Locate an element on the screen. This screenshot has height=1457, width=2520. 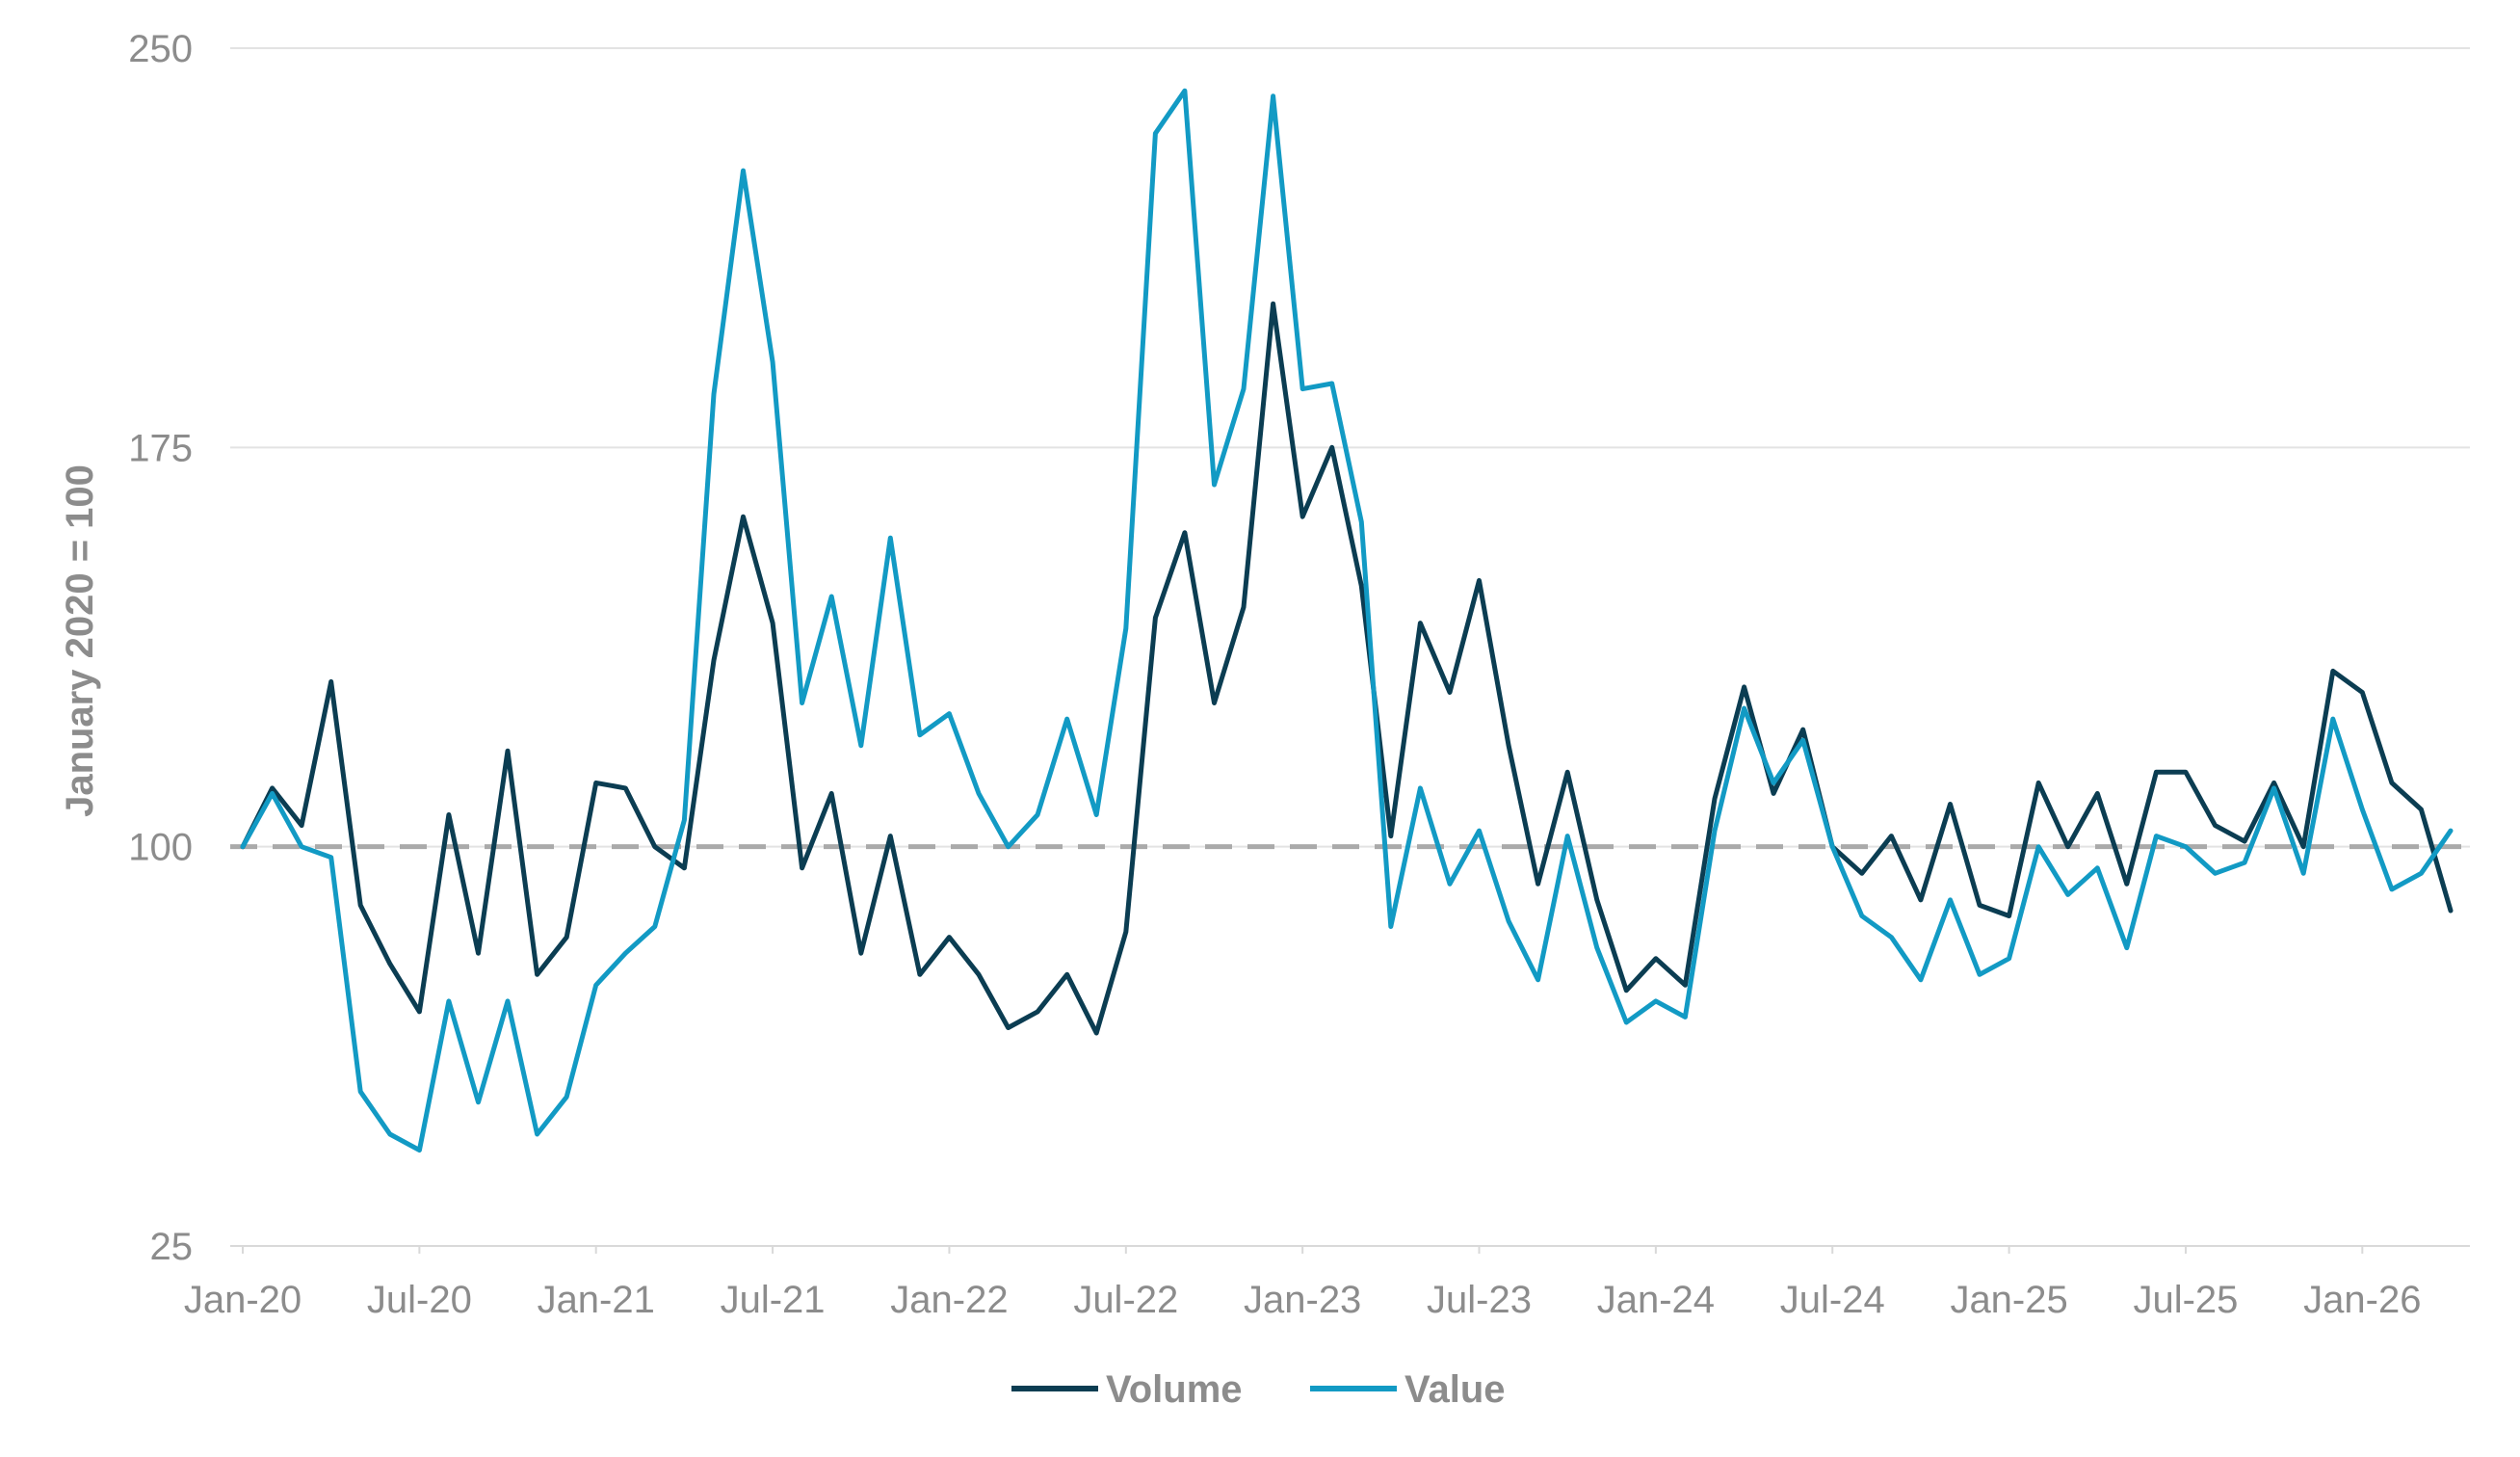
y-tick-label: 25 is located at coordinates (172, 1247).